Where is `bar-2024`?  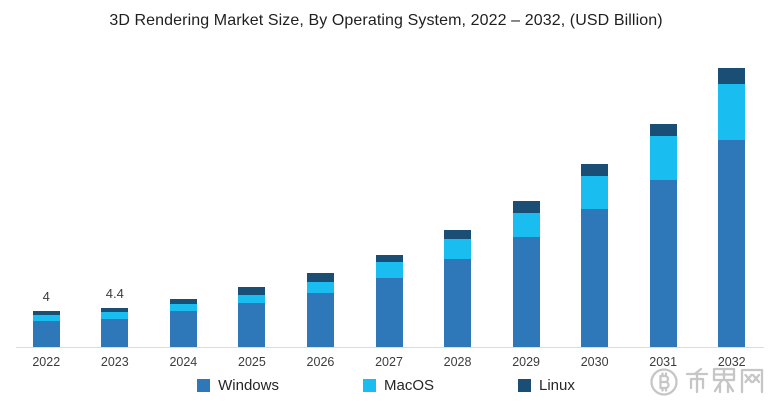 bar-2024 is located at coordinates (183, 323).